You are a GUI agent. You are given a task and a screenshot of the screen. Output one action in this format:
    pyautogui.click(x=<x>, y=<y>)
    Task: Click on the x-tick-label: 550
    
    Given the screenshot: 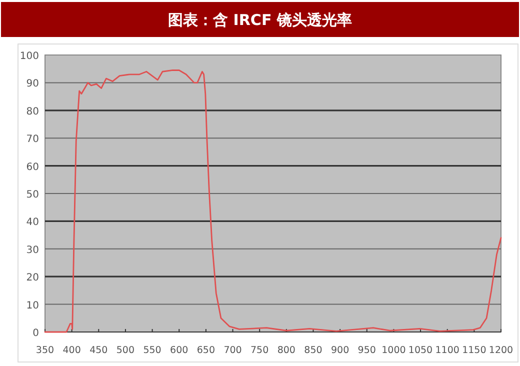 What is the action you would take?
    pyautogui.click(x=152, y=350)
    